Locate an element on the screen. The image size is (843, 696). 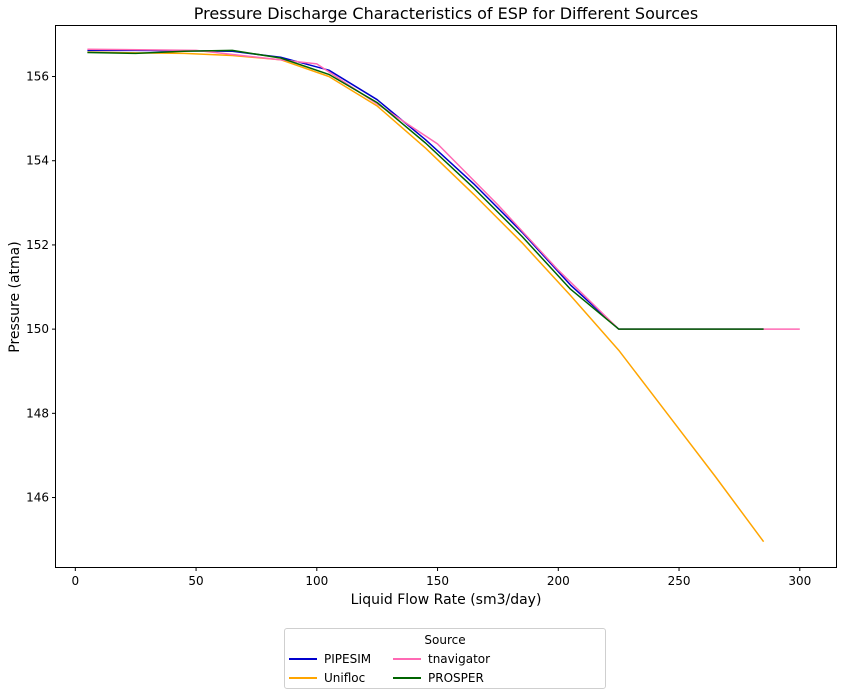
x-axis-label: Liquid Flow Rate (sm3/day) is located at coordinates (446, 600).